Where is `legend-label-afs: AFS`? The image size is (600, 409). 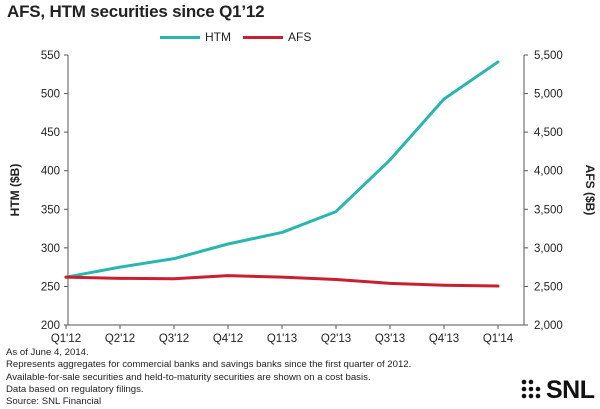 legend-label-afs: AFS is located at coordinates (300, 37).